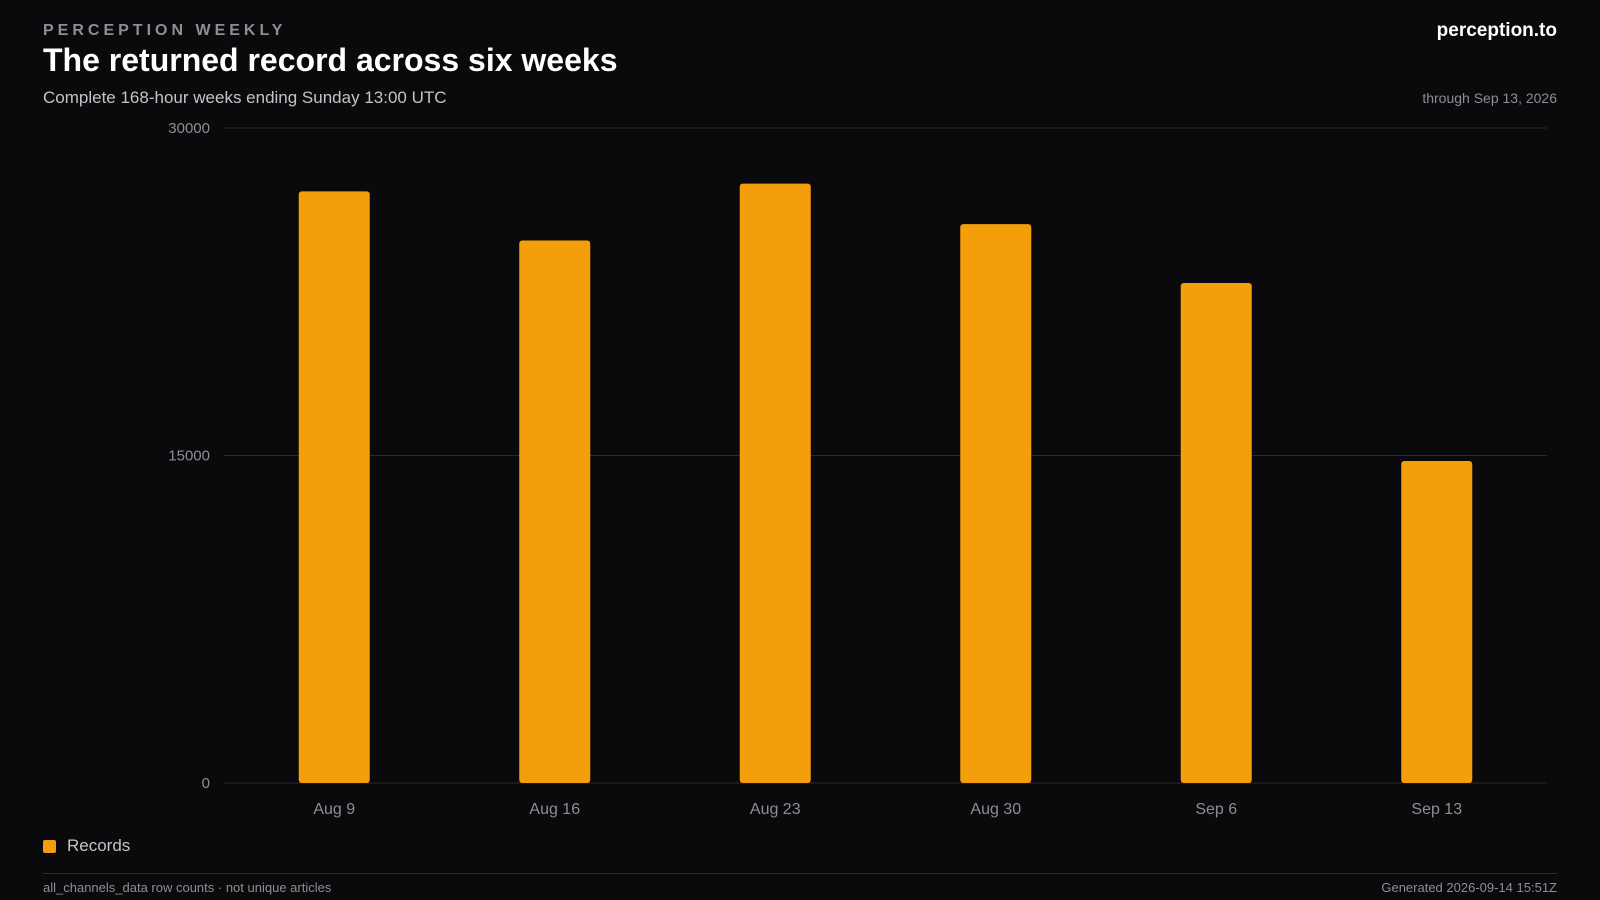 The image size is (1600, 900). What do you see at coordinates (165, 30) in the screenshot?
I see `kicker: PERCEPTION WEEKLY` at bounding box center [165, 30].